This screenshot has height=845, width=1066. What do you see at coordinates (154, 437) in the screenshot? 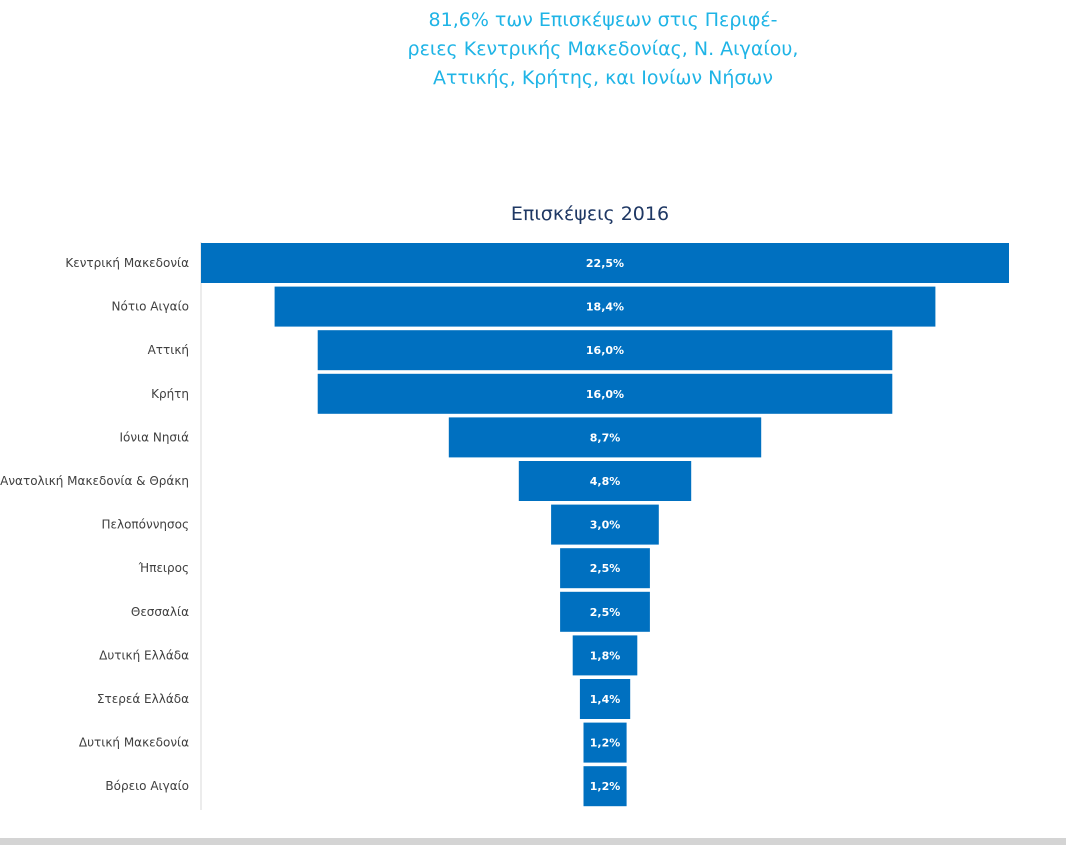
I see `category-label: Ιόνια Νησιά` at bounding box center [154, 437].